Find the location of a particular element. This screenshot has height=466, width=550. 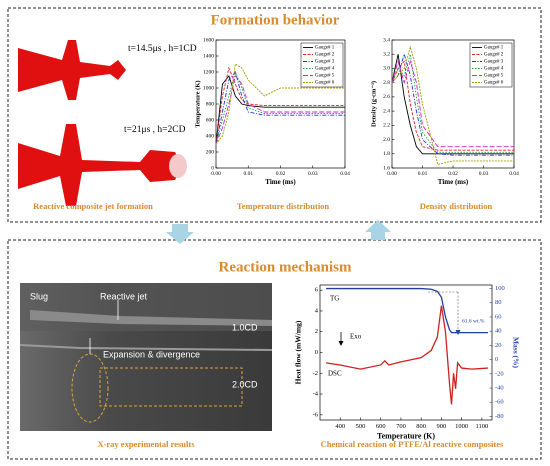

y2-tick-label: -60 is located at coordinates (499, 402).